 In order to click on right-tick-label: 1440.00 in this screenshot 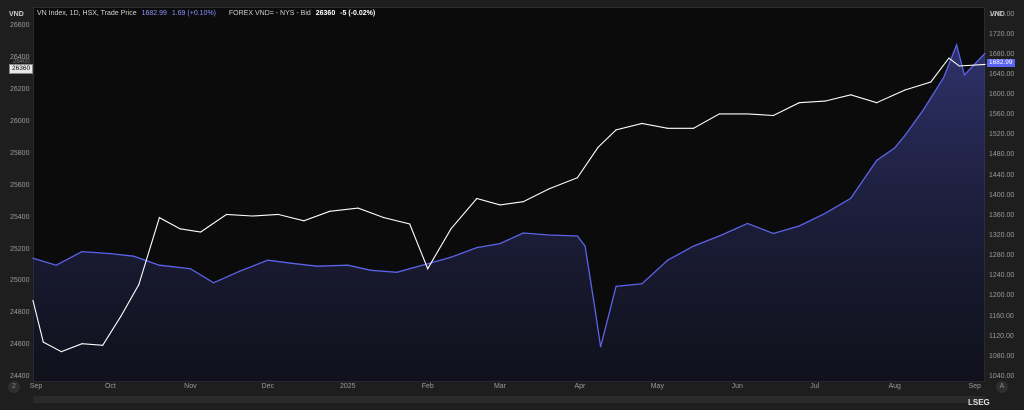, I will do `click(1002, 175)`.